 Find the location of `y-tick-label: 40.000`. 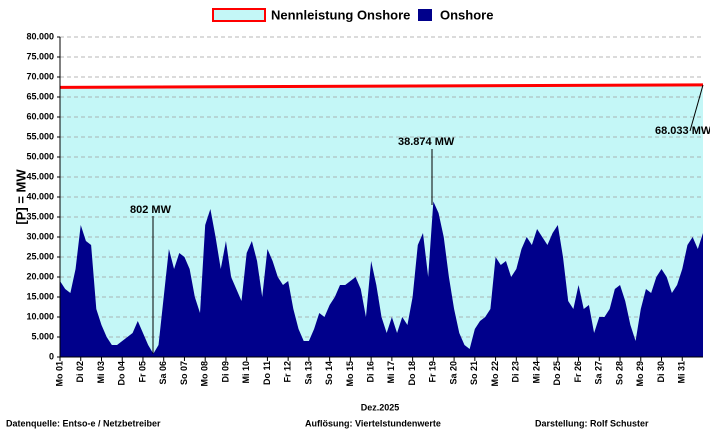

y-tick-label: 40.000 is located at coordinates (40, 196).